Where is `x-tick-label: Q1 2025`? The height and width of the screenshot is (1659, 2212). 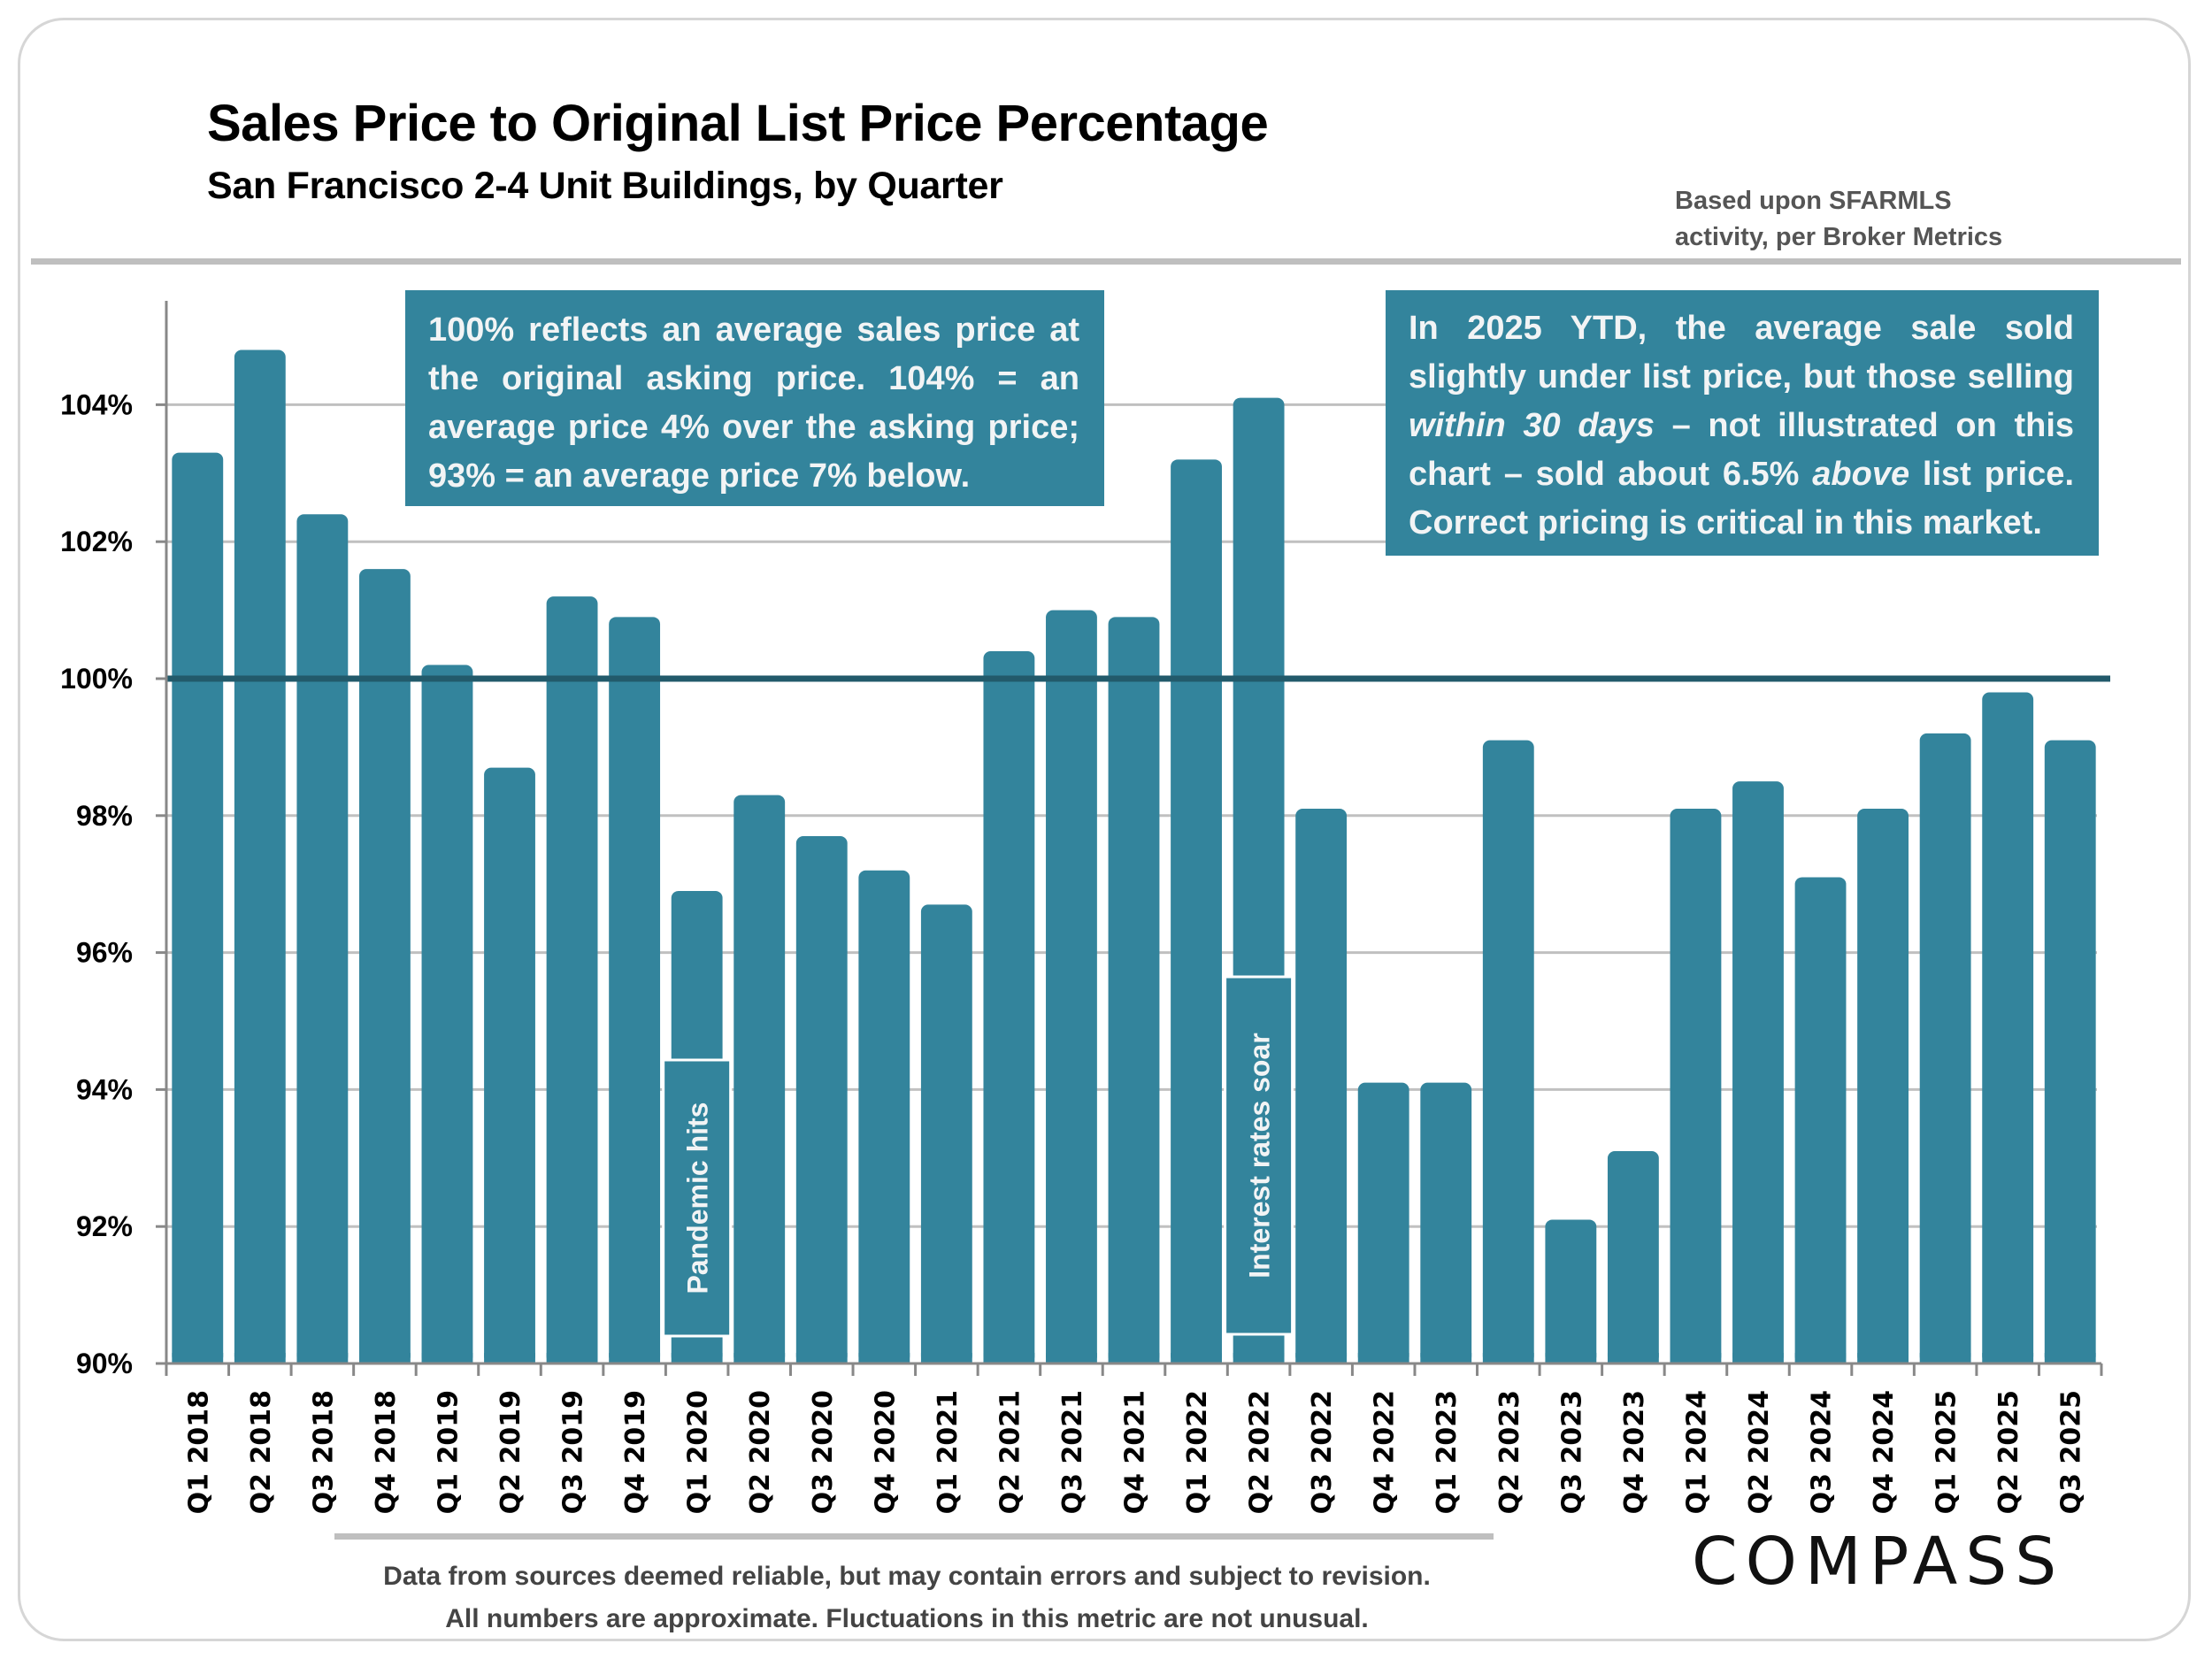 x-tick-label: Q1 2025 is located at coordinates (1947, 1452).